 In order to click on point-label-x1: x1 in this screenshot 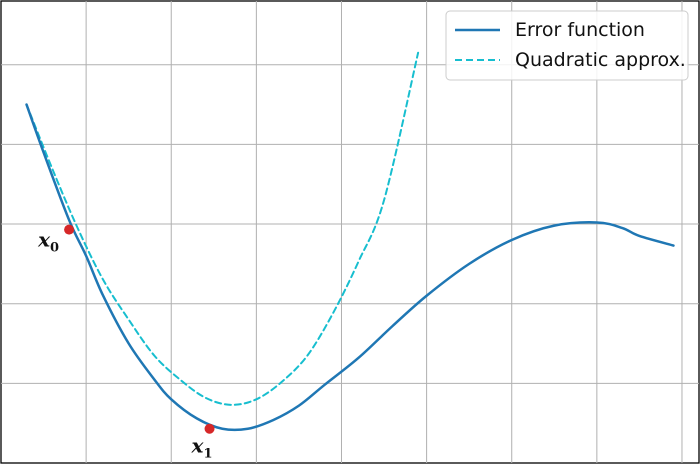, I will do `click(202, 448)`.